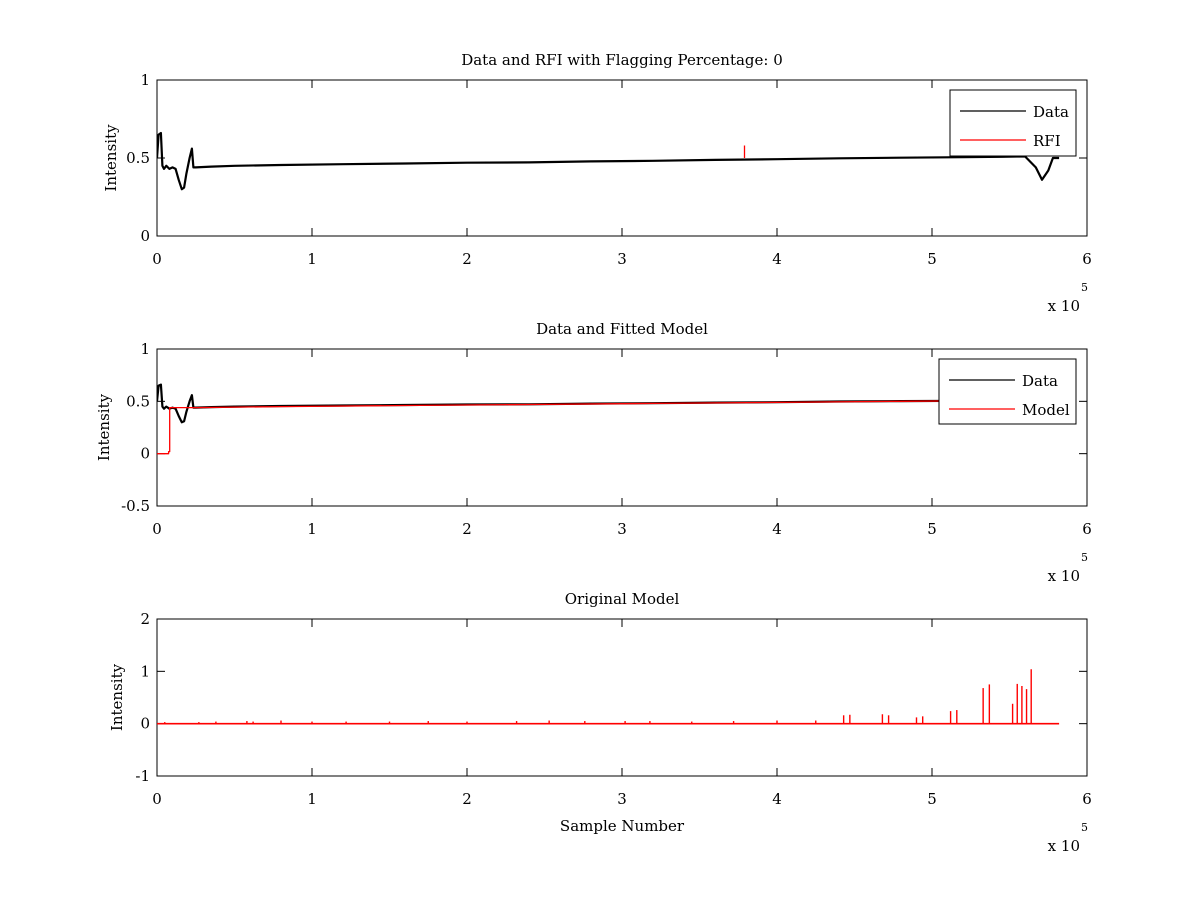 This screenshot has height=900, width=1200. What do you see at coordinates (142, 776) in the screenshot?
I see `y-tick-label: -1` at bounding box center [142, 776].